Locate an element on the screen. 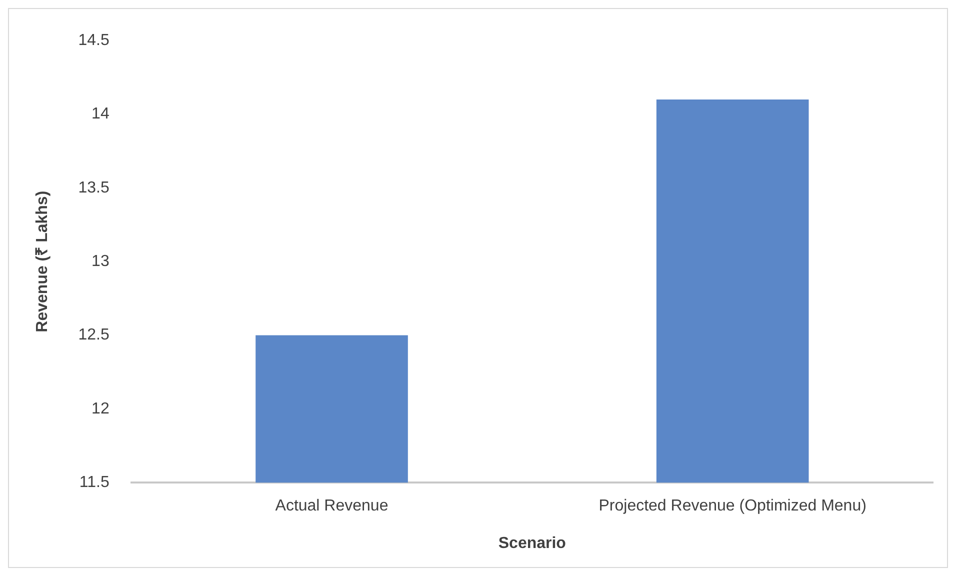  y-tick-label: 14.5 is located at coordinates (94, 41).